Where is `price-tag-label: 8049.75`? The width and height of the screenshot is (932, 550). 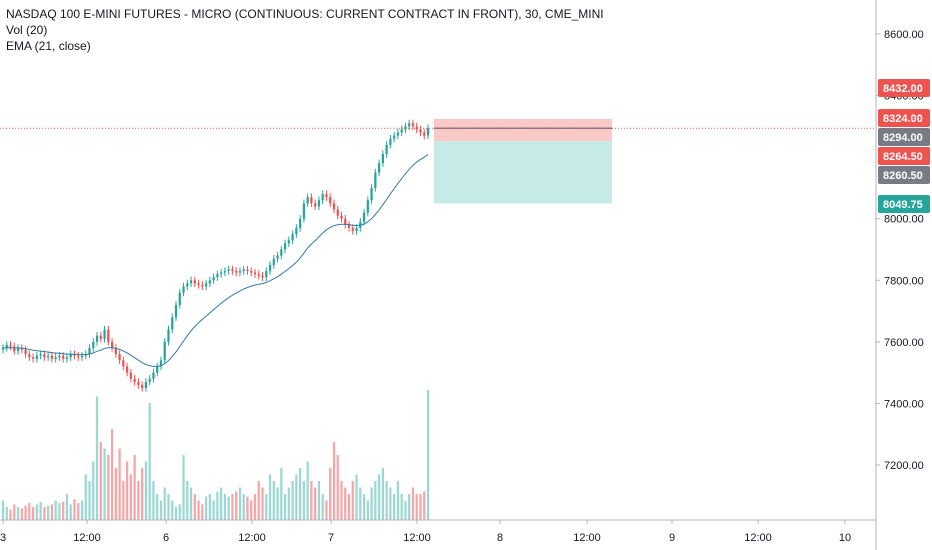
price-tag-label: 8049.75 is located at coordinates (903, 205).